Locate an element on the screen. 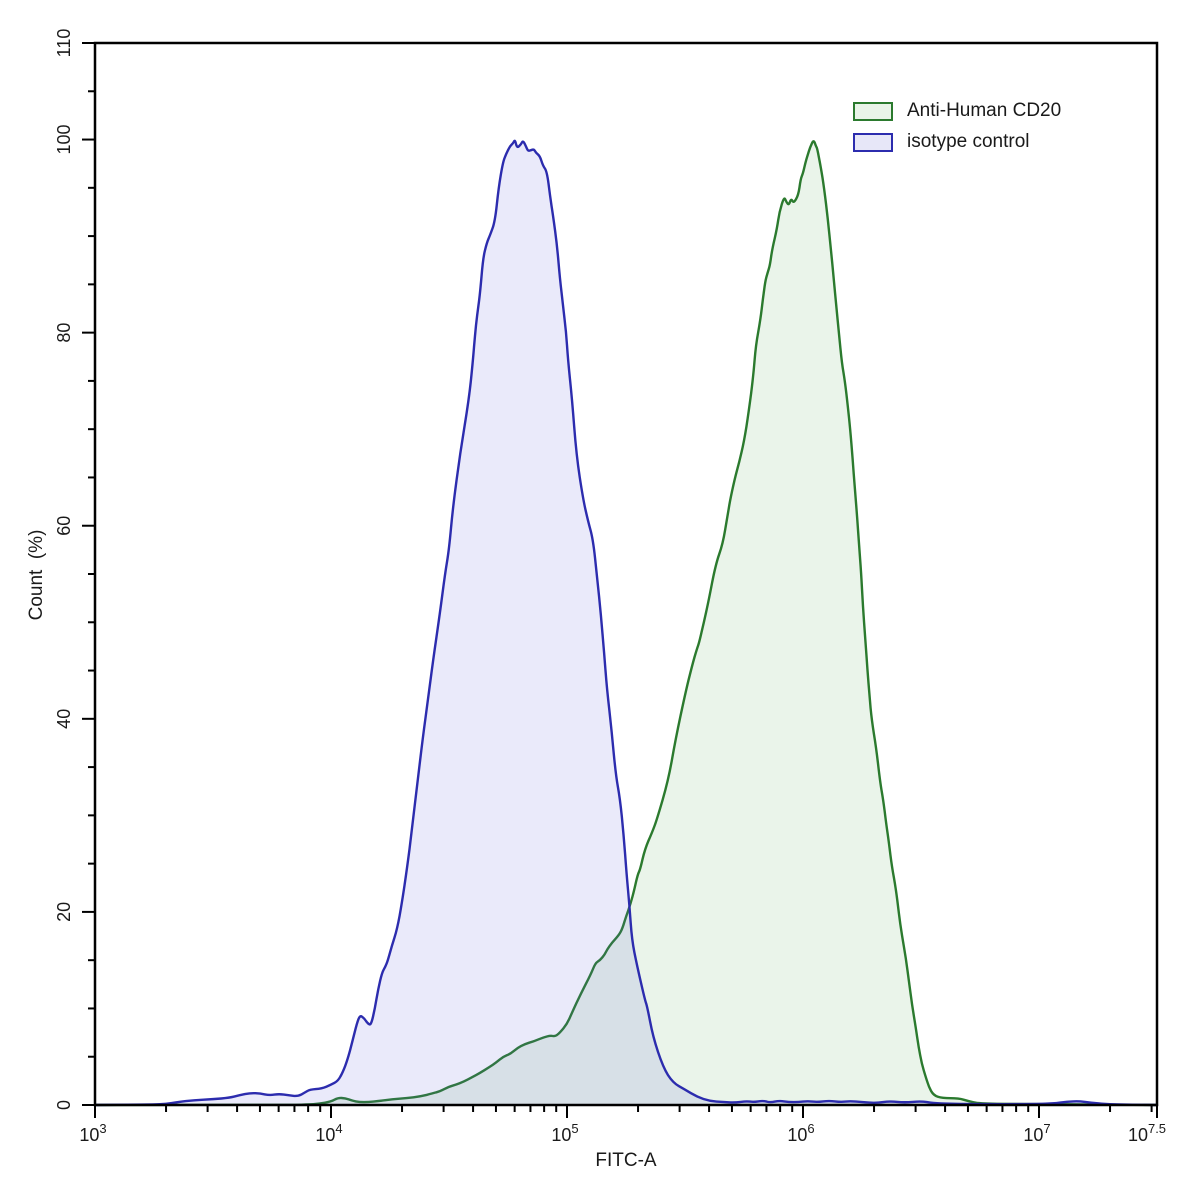  legend-item-isotype-control: isotype control is located at coordinates (957, 142).